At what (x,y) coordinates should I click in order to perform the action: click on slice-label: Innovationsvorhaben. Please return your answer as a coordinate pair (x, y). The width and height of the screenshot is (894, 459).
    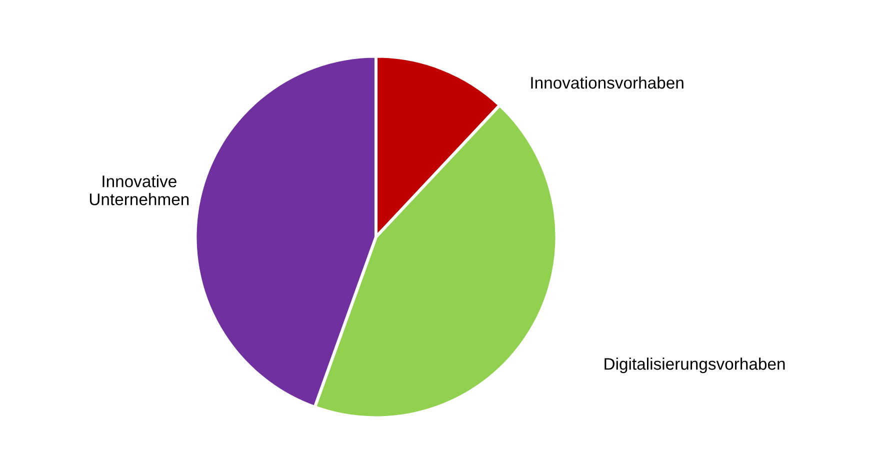
    Looking at the image, I should click on (607, 82).